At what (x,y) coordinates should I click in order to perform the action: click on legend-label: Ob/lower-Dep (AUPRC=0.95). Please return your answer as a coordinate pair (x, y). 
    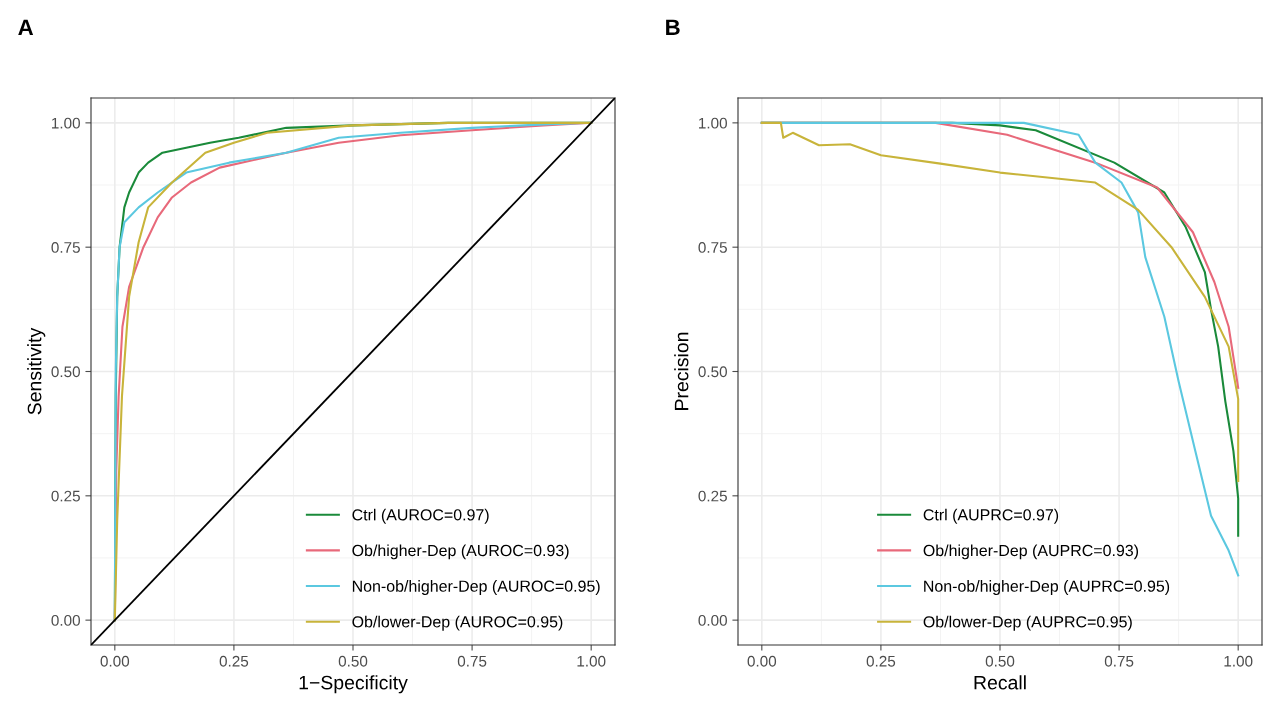
    Looking at the image, I should click on (1027, 623).